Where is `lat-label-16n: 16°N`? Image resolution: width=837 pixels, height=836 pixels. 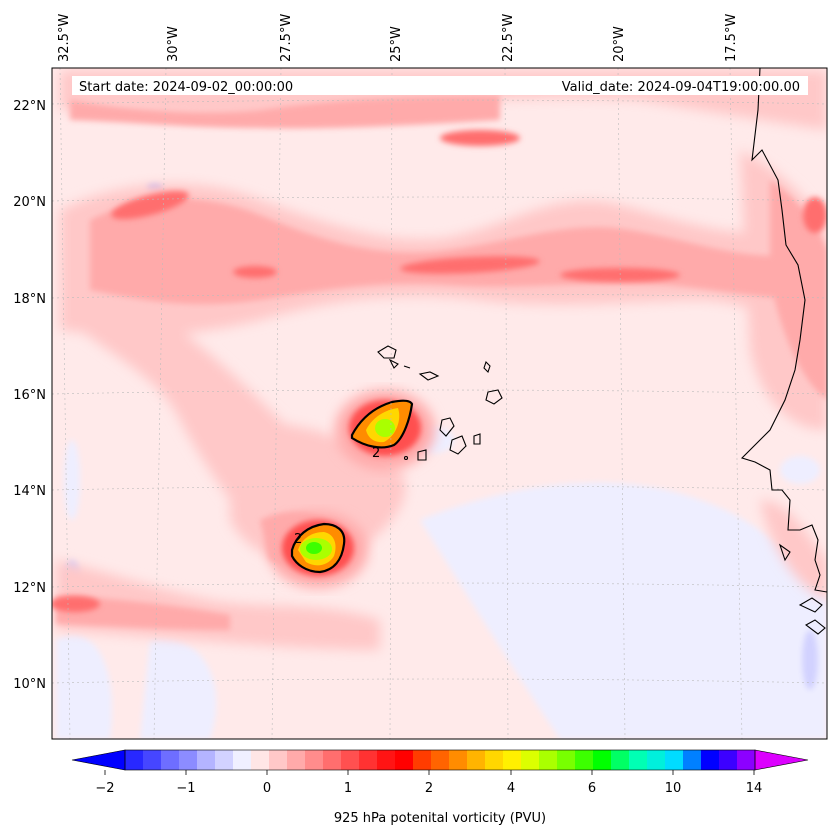
lat-label-16n: 16°N is located at coordinates (29, 395).